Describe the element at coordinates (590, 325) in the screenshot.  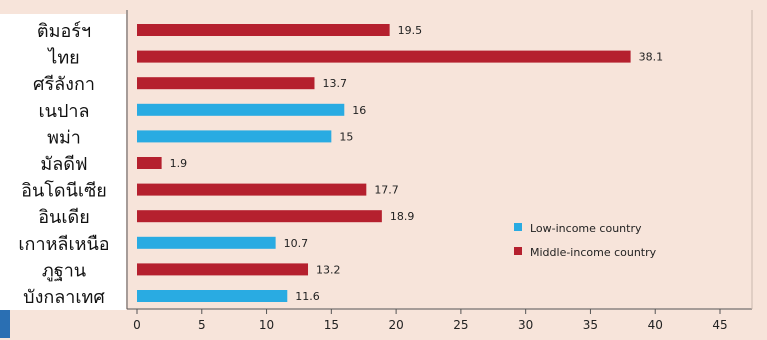
I see `x-tick-label: 35` at that location.